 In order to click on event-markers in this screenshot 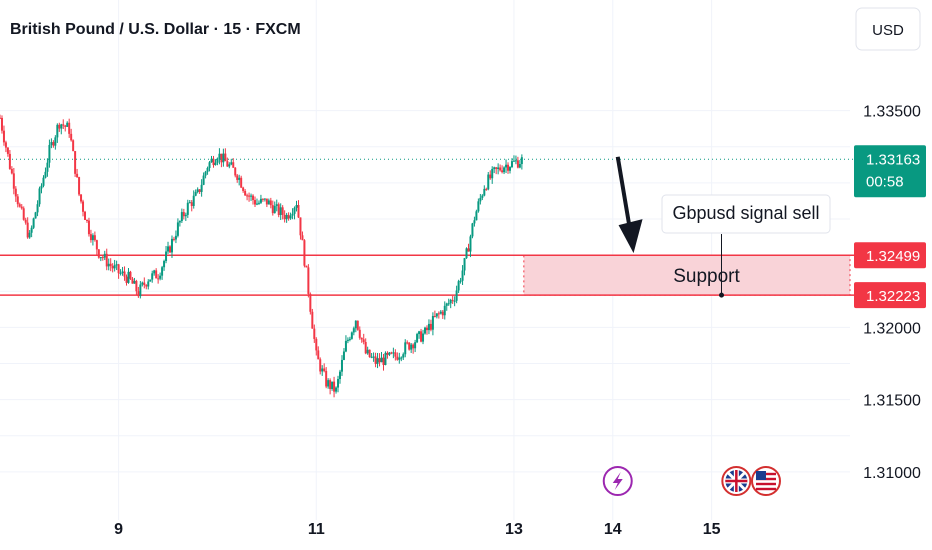, I will do `click(691, 481)`.